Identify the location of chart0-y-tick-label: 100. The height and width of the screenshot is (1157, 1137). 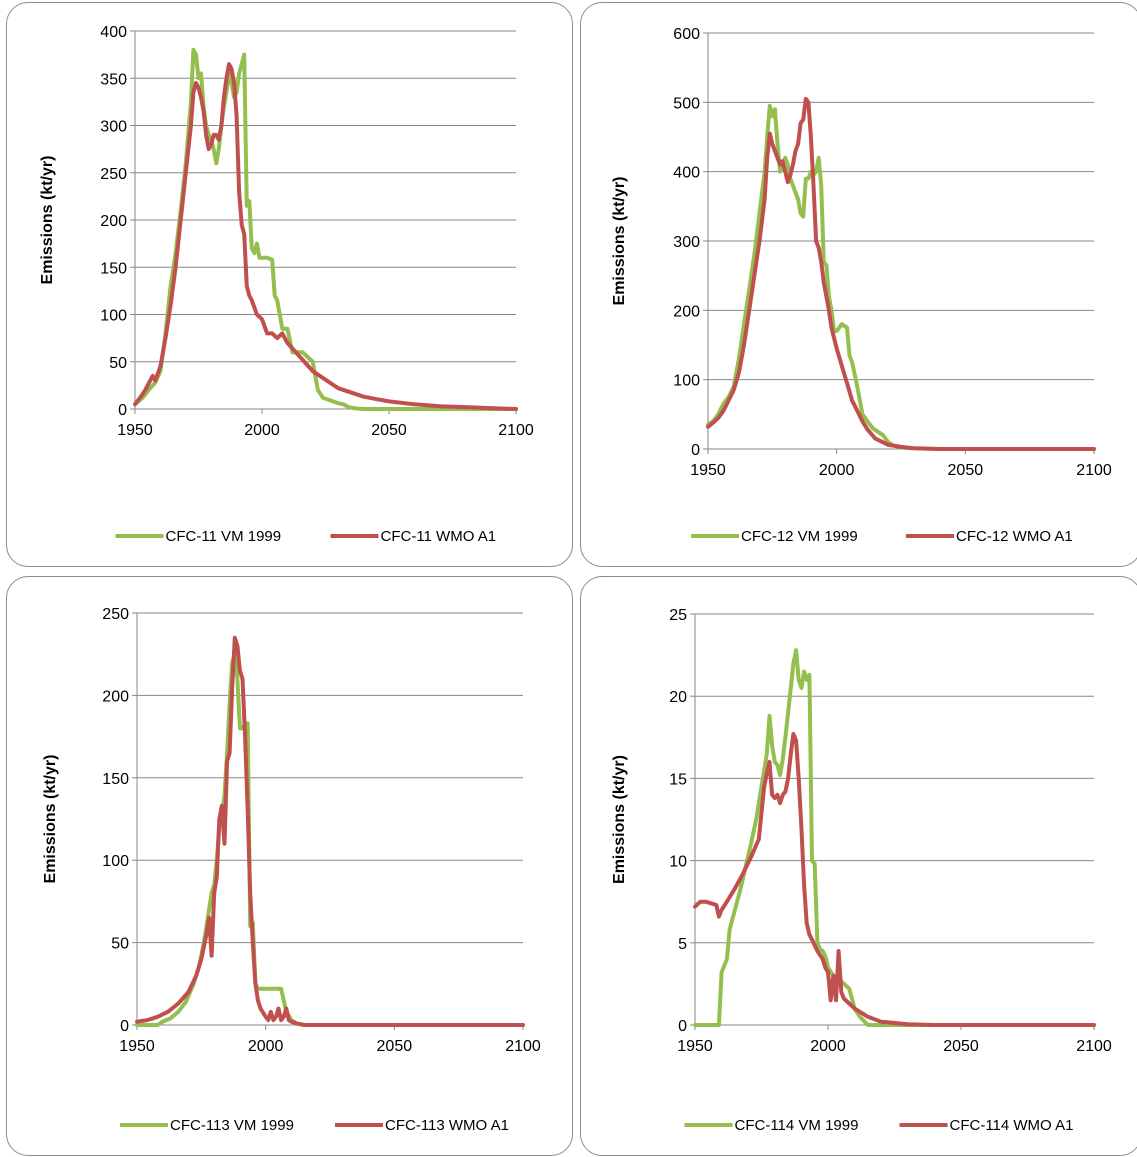
(113, 316).